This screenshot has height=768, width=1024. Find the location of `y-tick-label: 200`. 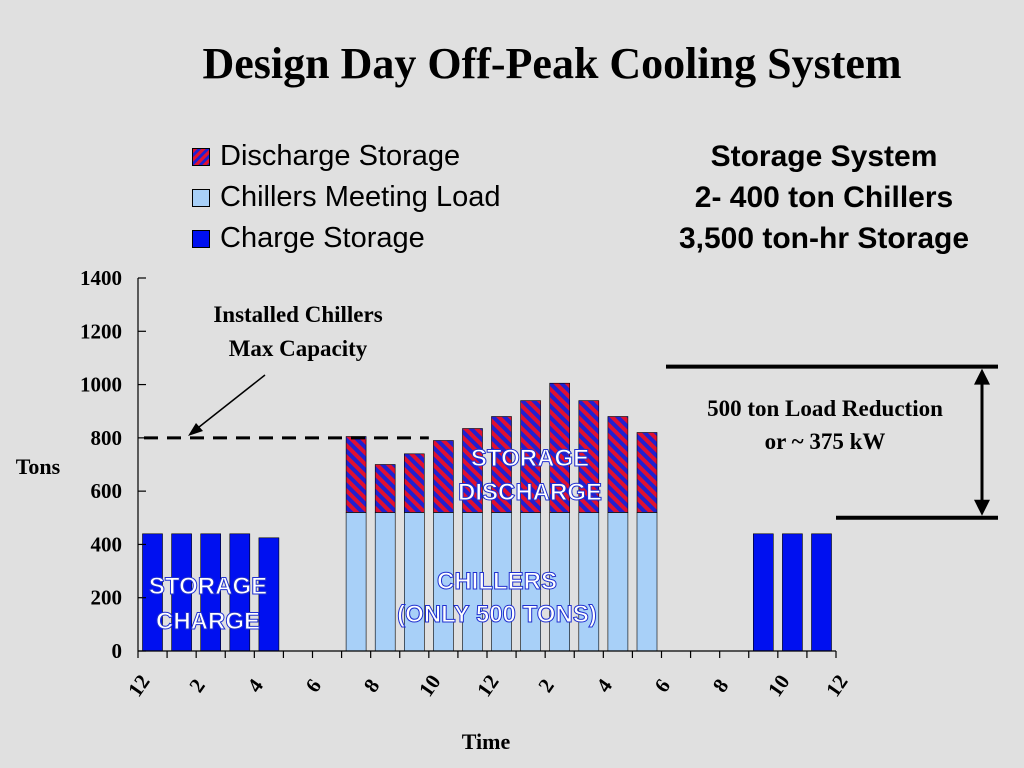

y-tick-label: 200 is located at coordinates (107, 598).